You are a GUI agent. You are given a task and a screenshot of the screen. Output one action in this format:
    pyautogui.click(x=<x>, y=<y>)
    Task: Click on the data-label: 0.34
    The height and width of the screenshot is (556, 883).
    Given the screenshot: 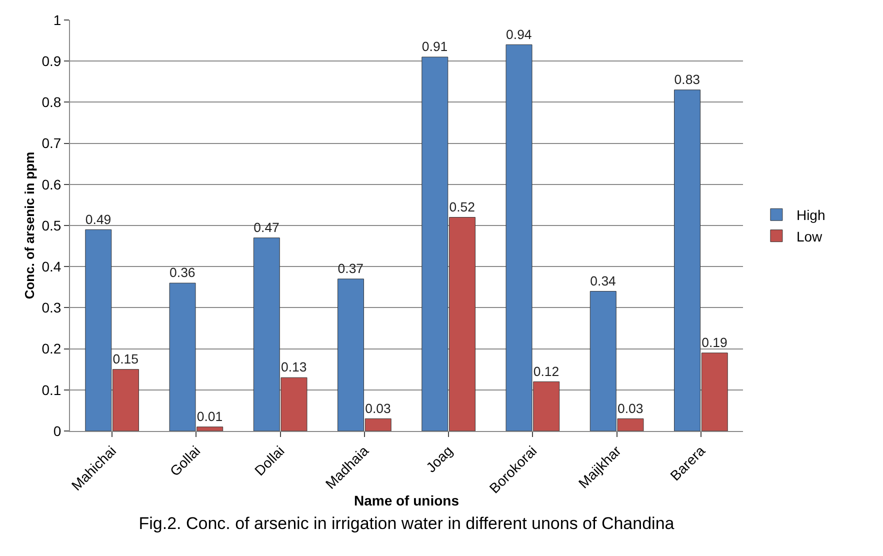 What is the action you would take?
    pyautogui.click(x=603, y=280)
    